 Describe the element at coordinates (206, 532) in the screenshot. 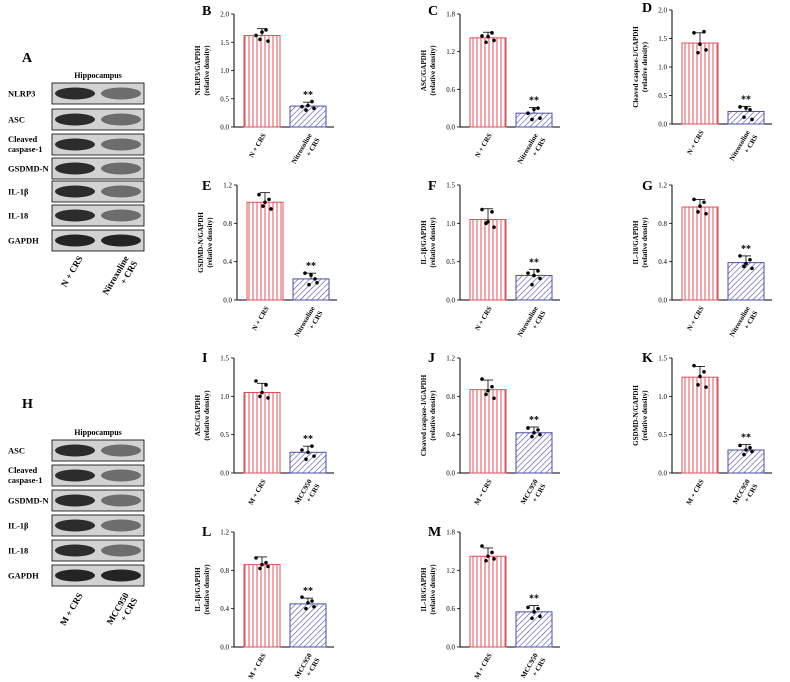

I see `panel-label: L` at that location.